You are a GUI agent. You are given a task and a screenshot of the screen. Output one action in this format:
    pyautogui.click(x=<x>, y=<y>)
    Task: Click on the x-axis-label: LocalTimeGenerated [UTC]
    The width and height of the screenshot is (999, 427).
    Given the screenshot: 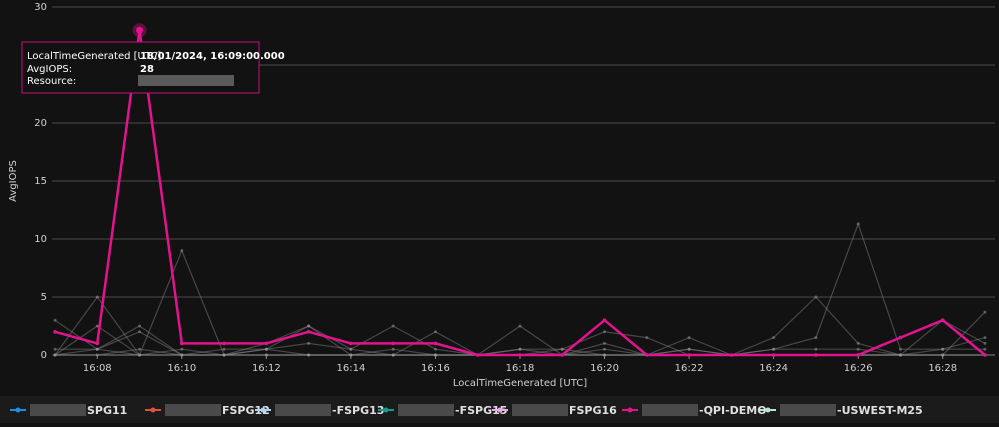 What is the action you would take?
    pyautogui.click(x=520, y=383)
    